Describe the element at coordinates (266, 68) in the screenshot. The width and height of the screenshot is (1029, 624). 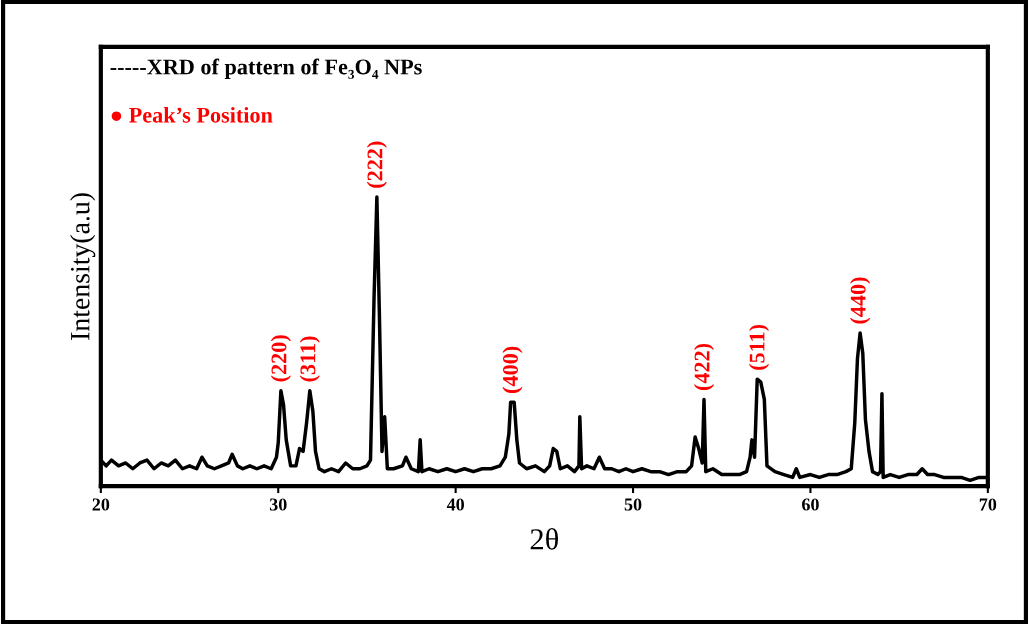
I see `text: -----XRD of pattern of Fe₃O₄ NPs` at that location.